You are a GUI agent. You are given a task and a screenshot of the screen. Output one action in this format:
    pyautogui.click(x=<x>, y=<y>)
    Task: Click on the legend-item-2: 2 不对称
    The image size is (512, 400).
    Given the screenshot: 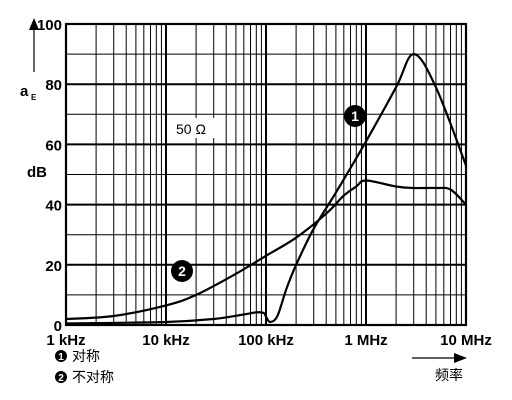 What is the action you would take?
    pyautogui.click(x=84, y=378)
    